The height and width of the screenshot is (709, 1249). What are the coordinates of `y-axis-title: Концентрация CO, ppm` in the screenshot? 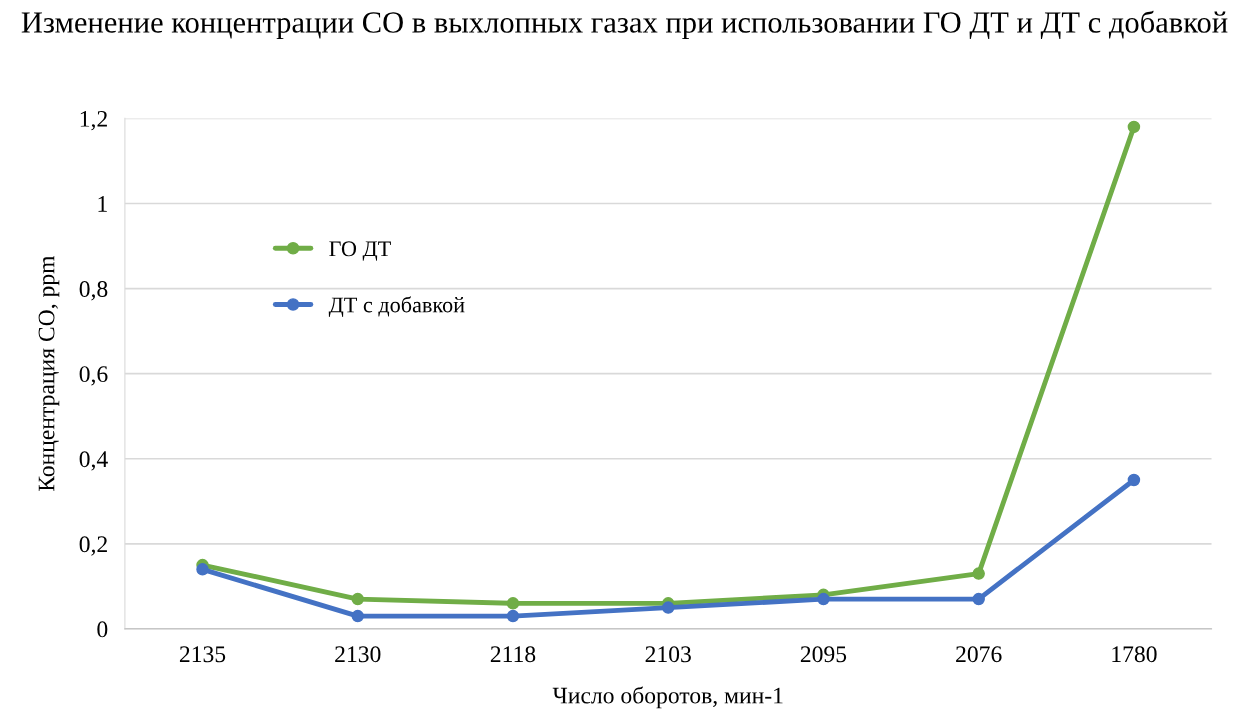 It's located at (49, 373).